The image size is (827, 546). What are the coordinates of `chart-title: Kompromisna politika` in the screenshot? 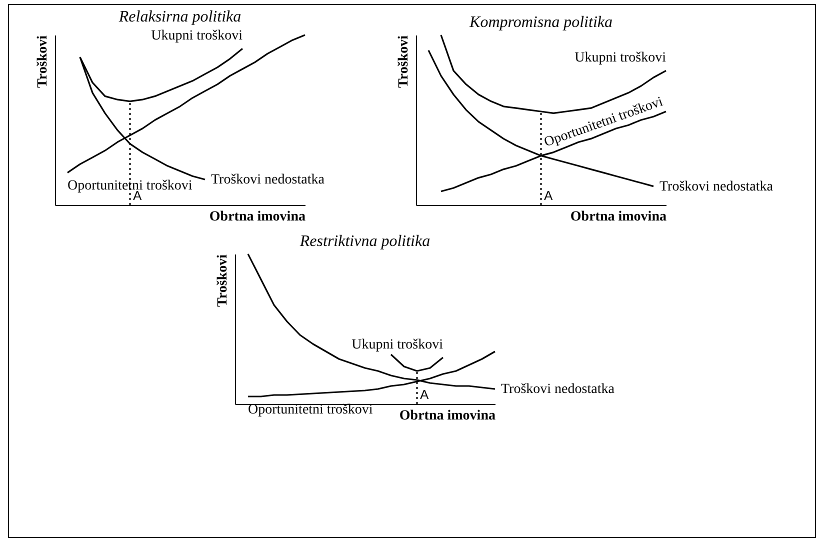 It's located at (540, 23).